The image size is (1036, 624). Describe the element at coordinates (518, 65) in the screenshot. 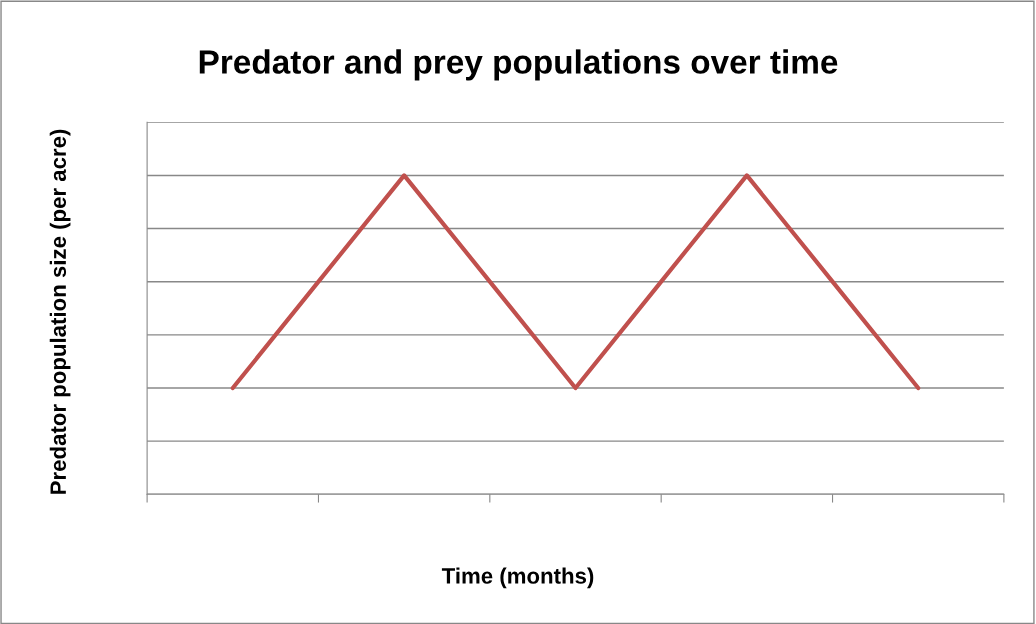

I see `chart-title: Predator and prey populations over time` at that location.